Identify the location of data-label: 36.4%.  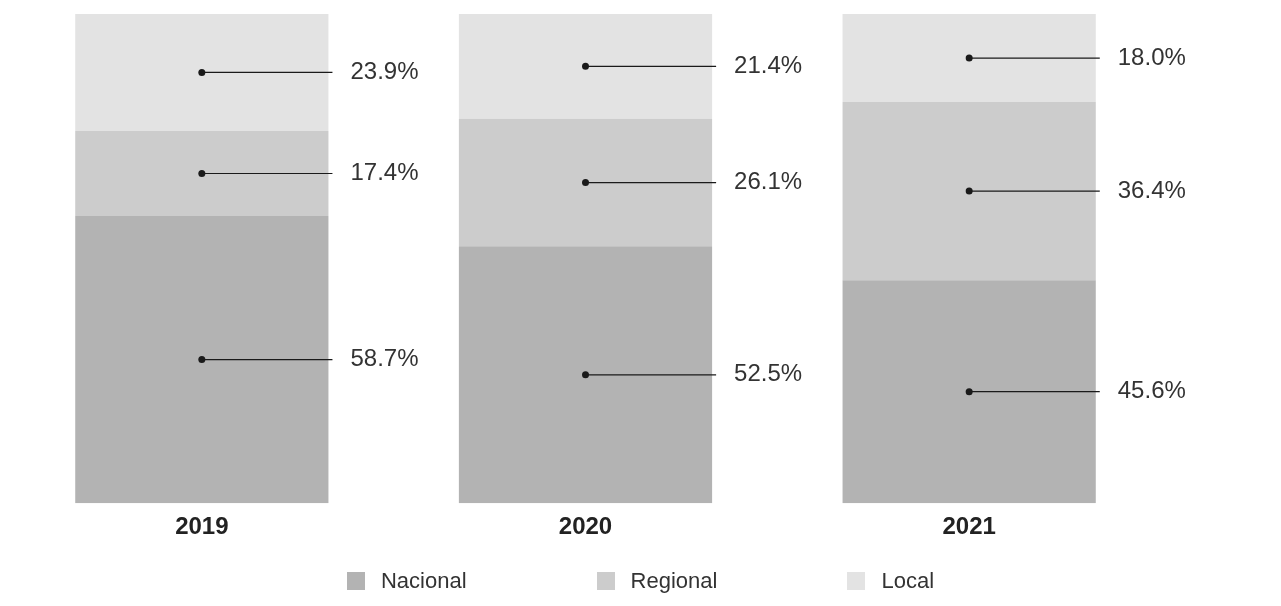
(1151, 189).